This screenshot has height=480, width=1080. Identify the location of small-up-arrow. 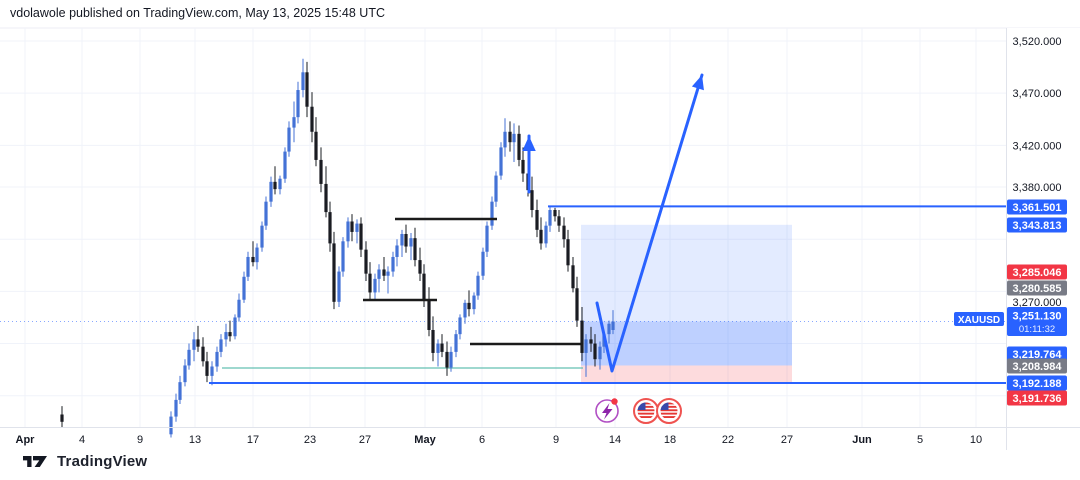
(529, 164).